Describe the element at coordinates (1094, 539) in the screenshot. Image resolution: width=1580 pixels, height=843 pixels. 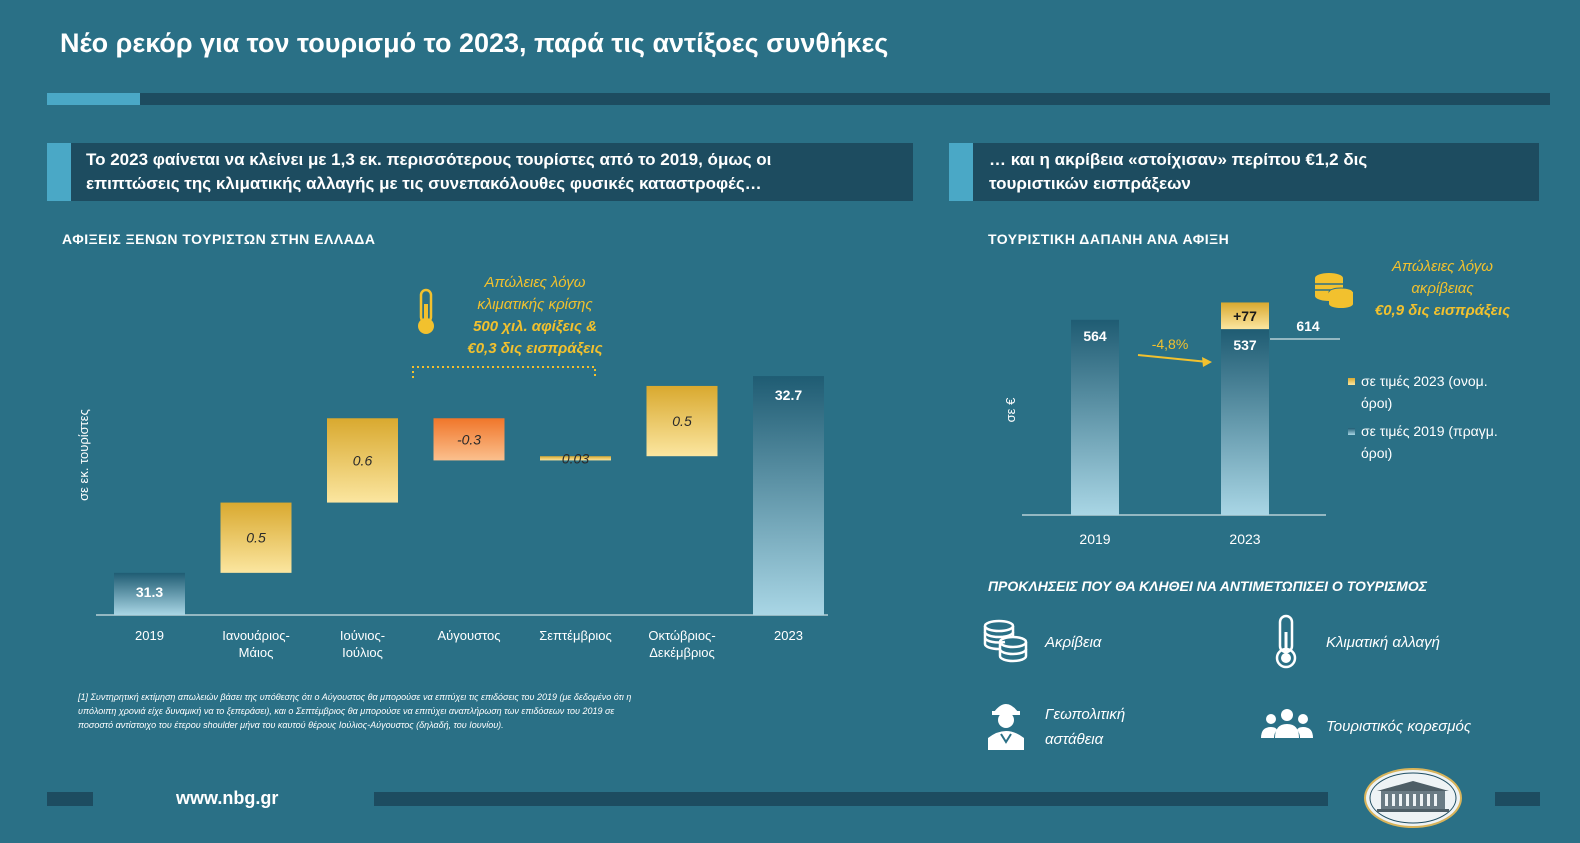
I see `spending-category-label: 2019` at that location.